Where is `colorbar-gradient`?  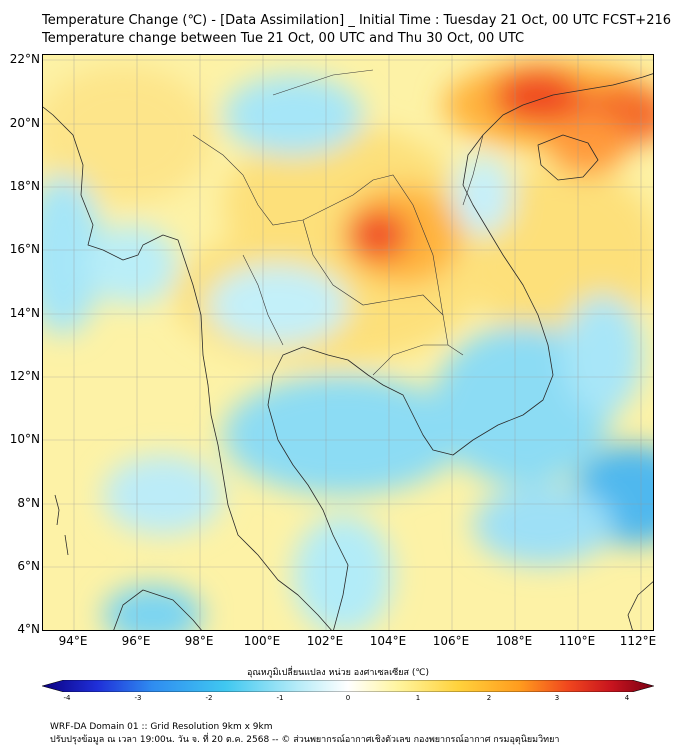 colorbar-gradient is located at coordinates (348, 686).